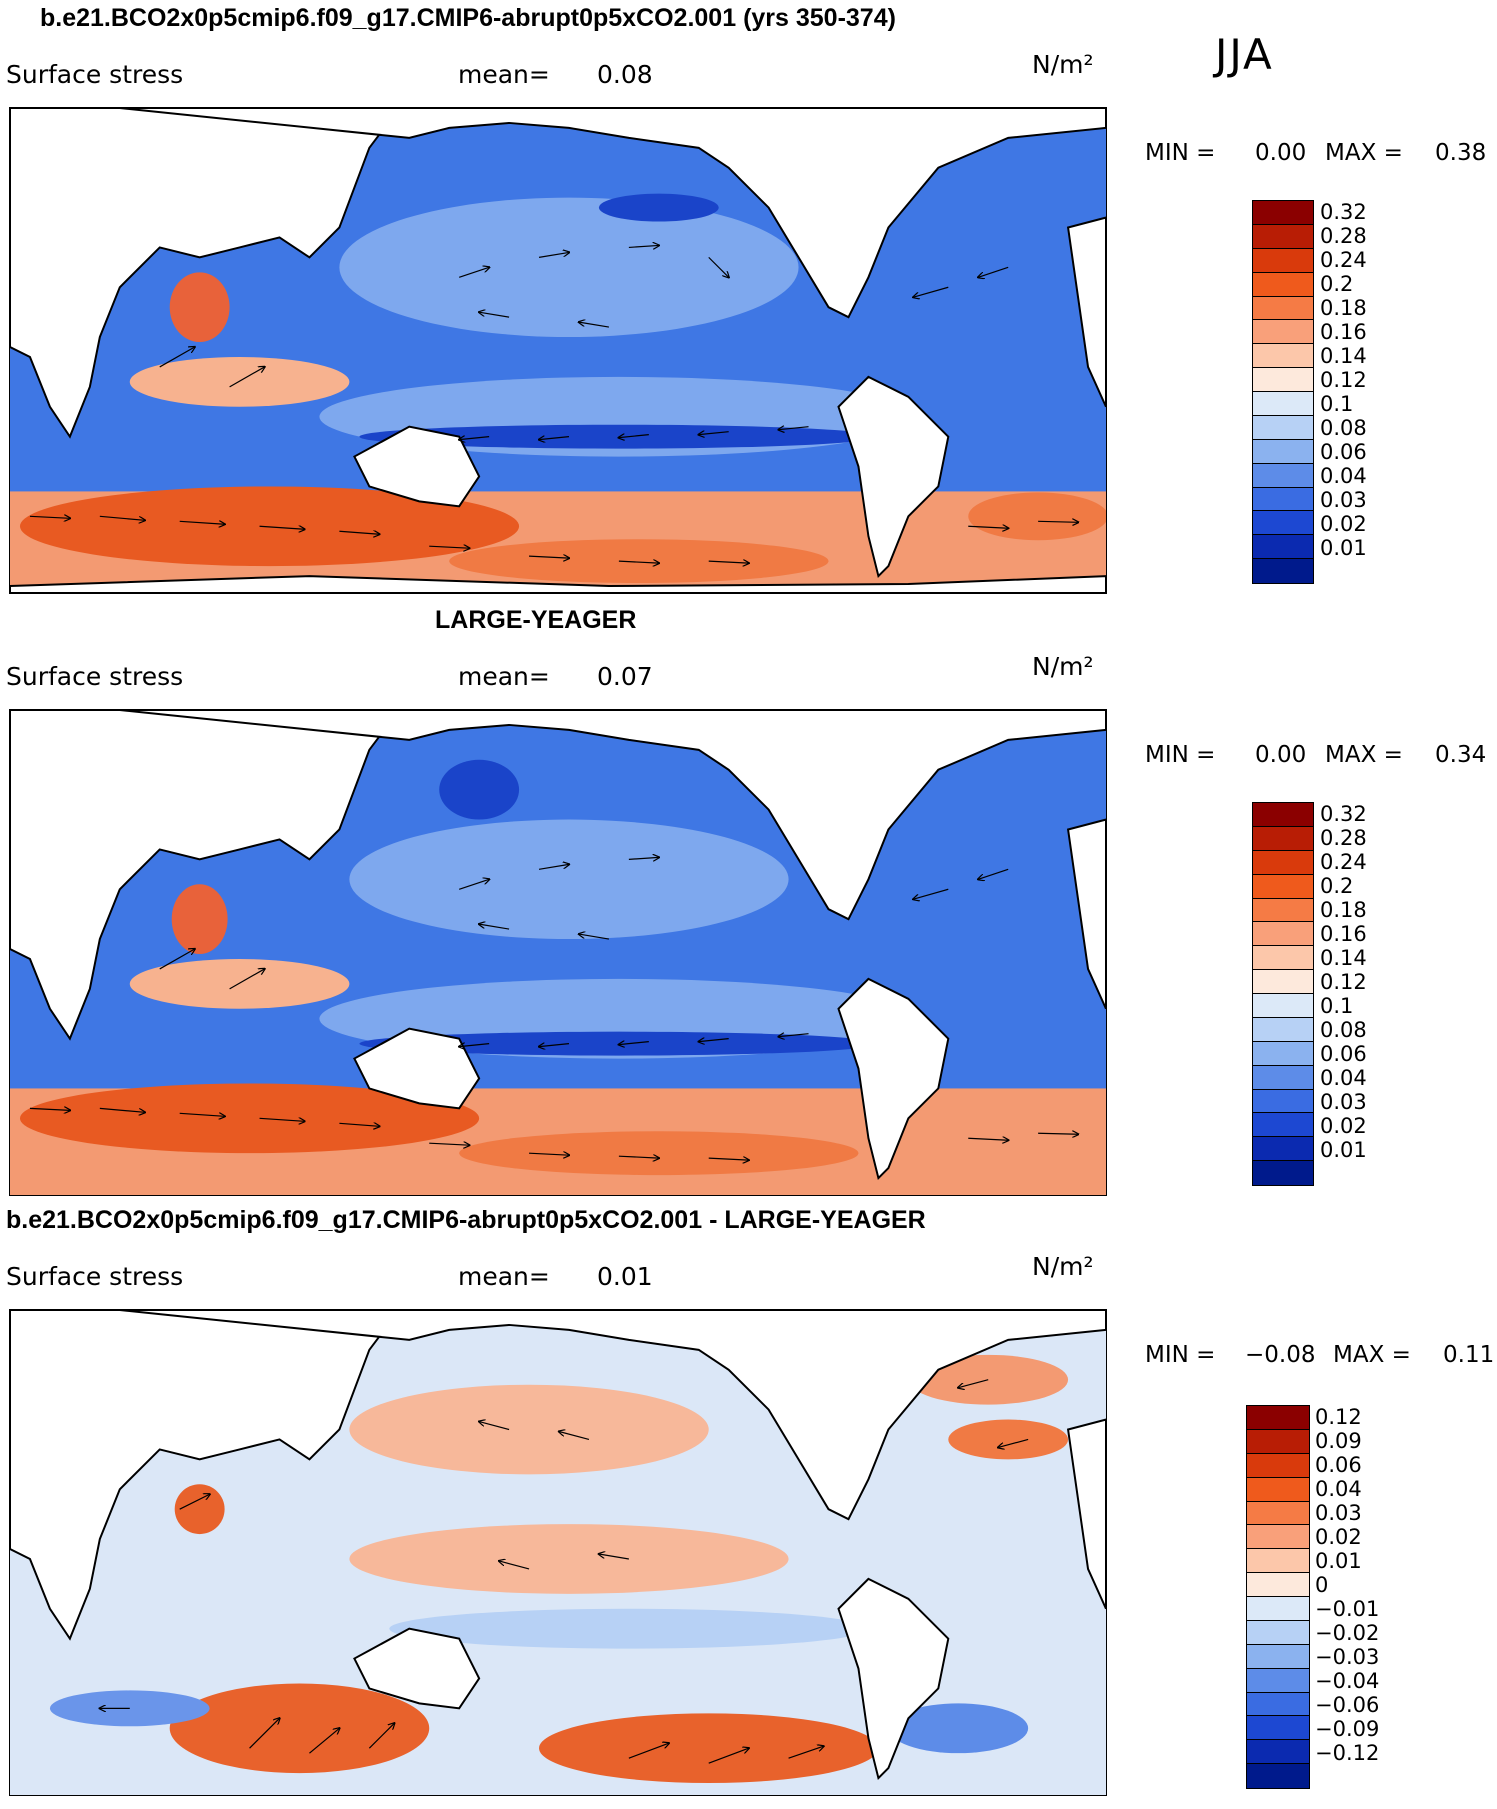  I want to click on colorbar-tick-label: −0.09, so click(1347, 1729).